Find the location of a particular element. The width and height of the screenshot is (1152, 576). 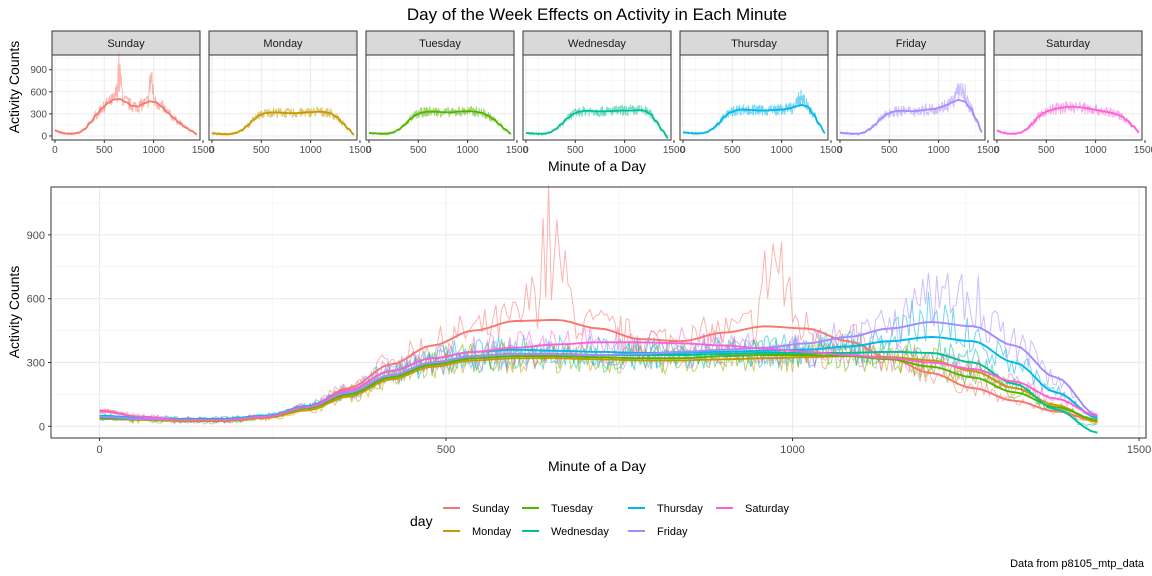

legend-item-monday: Monday is located at coordinates (477, 532).